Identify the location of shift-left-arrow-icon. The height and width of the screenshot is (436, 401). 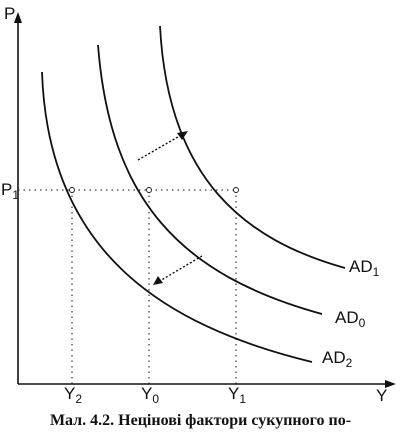
(158, 280).